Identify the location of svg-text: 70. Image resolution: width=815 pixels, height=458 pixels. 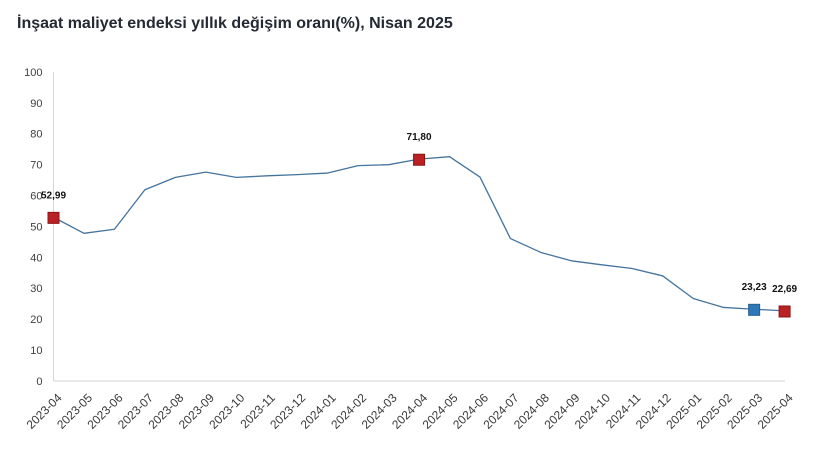
(36, 166).